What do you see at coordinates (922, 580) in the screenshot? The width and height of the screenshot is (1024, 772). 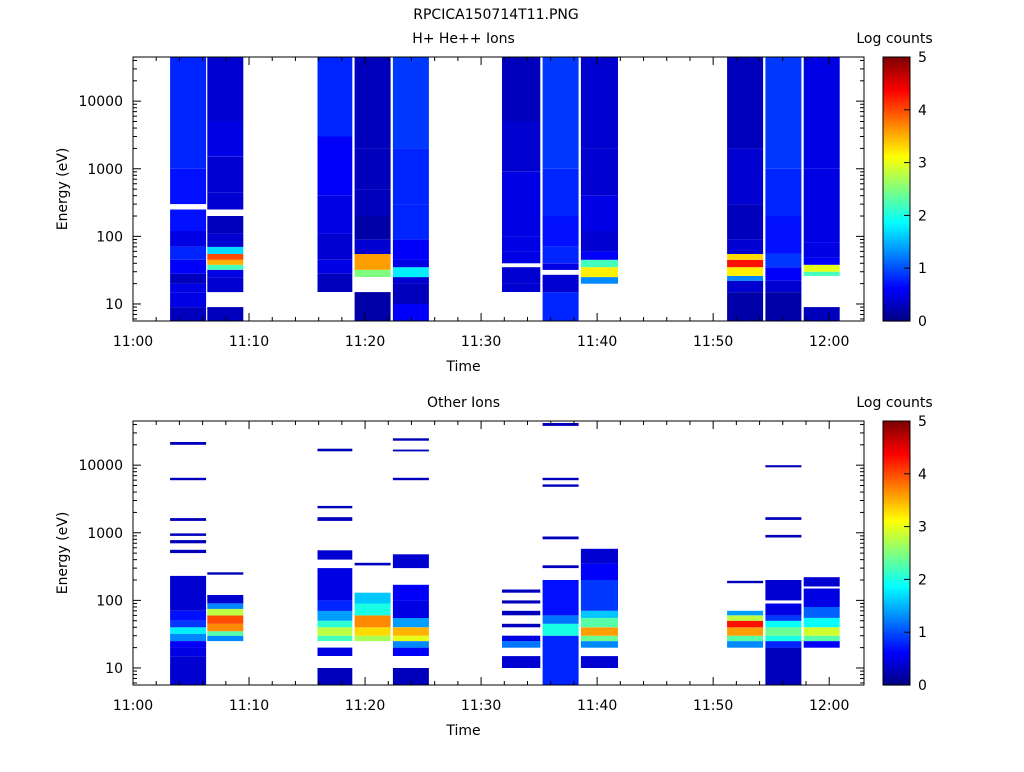 I see `colorbar-tick-label: 2` at bounding box center [922, 580].